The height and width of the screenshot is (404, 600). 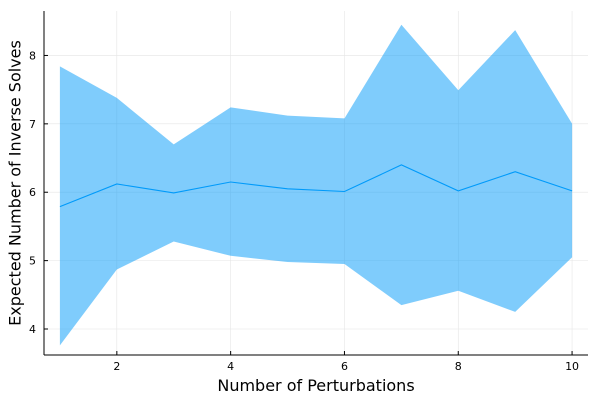 What do you see at coordinates (15, 183) in the screenshot?
I see `y-axis-title: Expected Number of Inverse Solves` at bounding box center [15, 183].